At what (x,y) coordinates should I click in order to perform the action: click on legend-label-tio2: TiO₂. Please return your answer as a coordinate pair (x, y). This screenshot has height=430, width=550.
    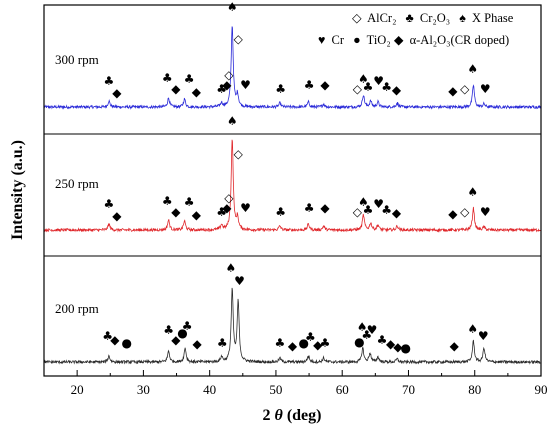
    Looking at the image, I should click on (379, 40).